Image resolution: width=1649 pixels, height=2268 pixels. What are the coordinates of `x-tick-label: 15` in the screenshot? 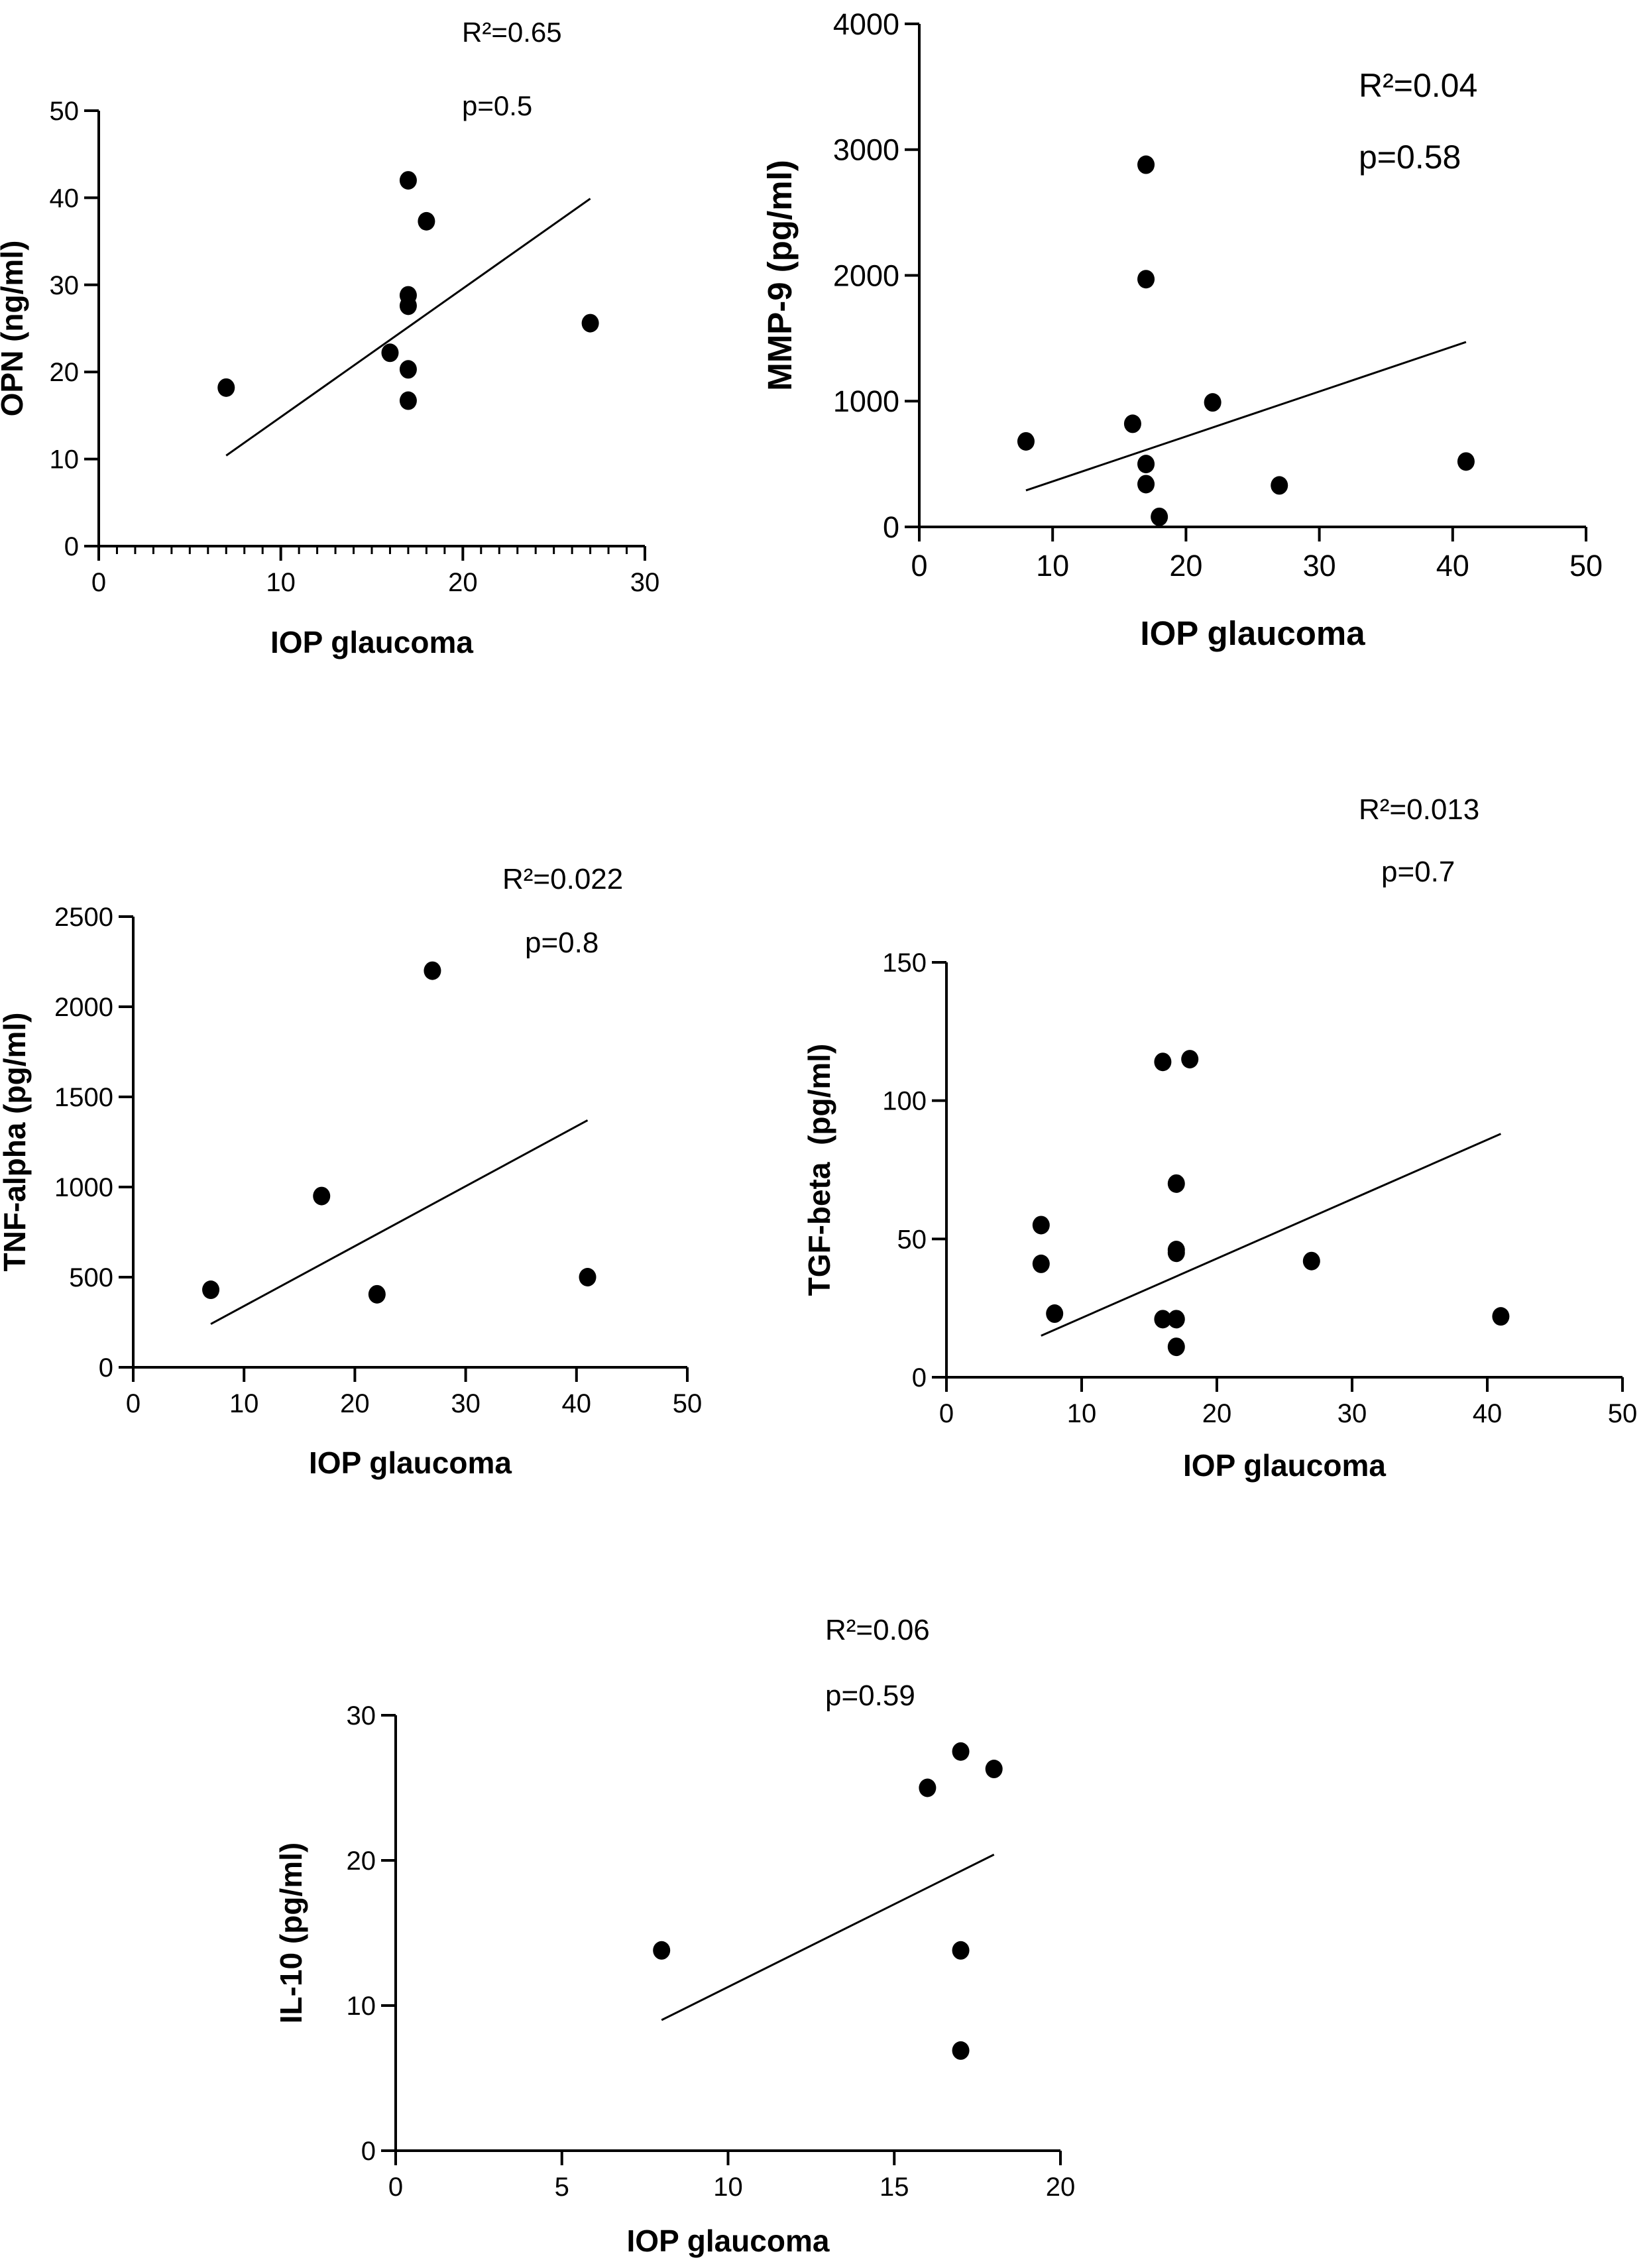 It's located at (894, 2187).